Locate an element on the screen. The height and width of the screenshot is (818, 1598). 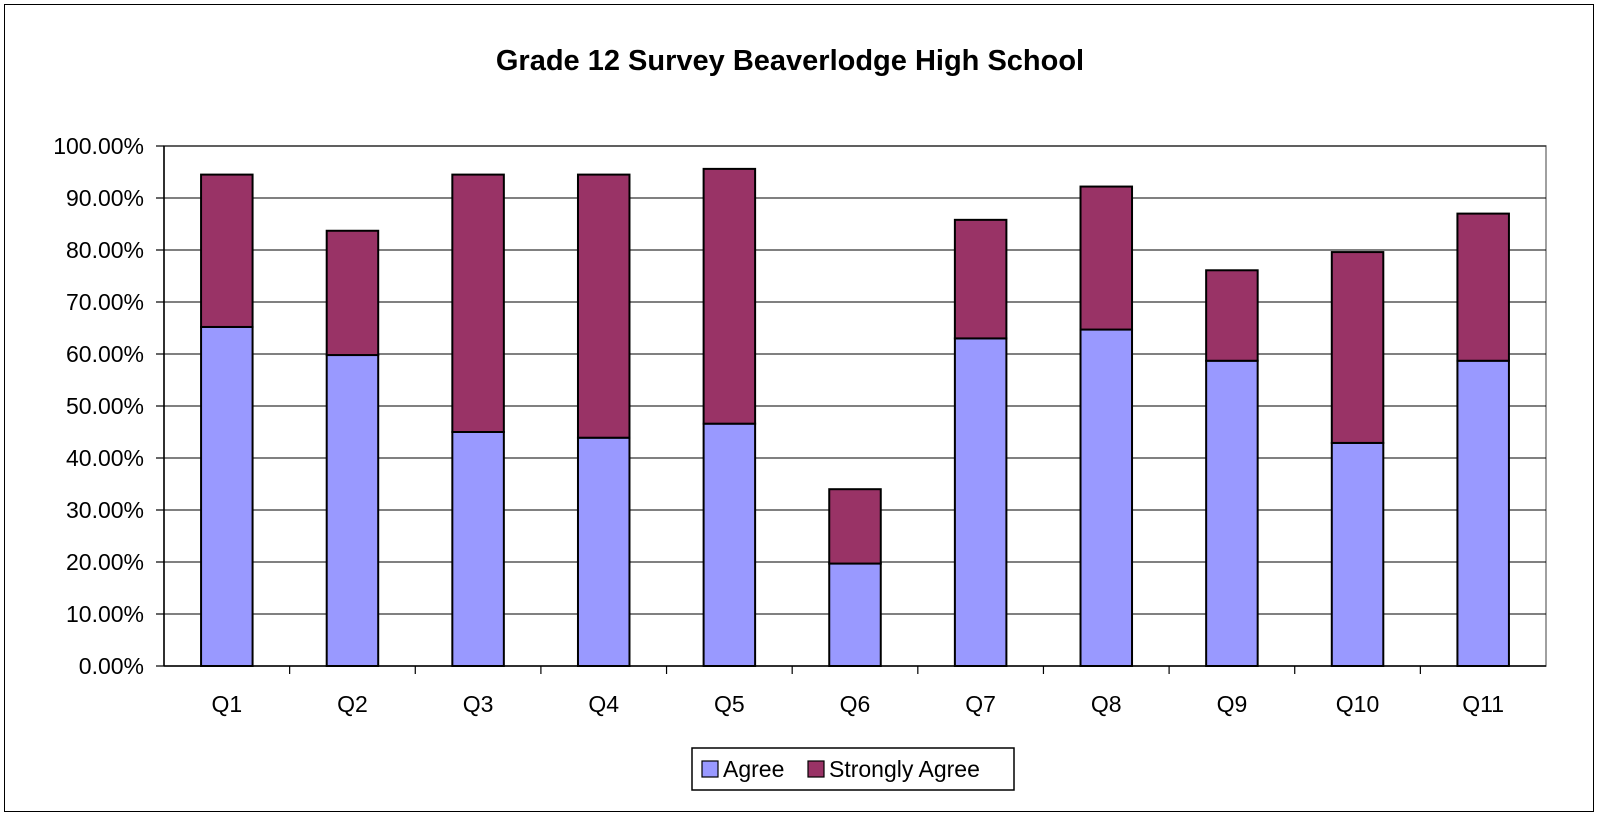
x-tick-label: Q1 is located at coordinates (226, 704).